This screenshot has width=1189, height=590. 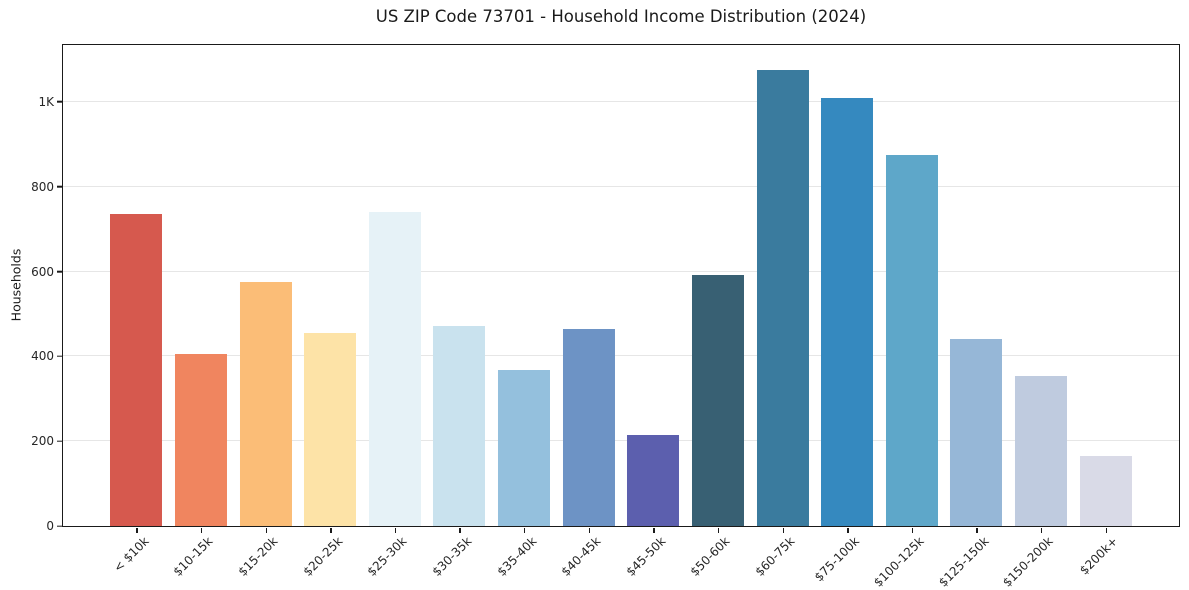 What do you see at coordinates (911, 340) in the screenshot?
I see `bar-$100-125k` at bounding box center [911, 340].